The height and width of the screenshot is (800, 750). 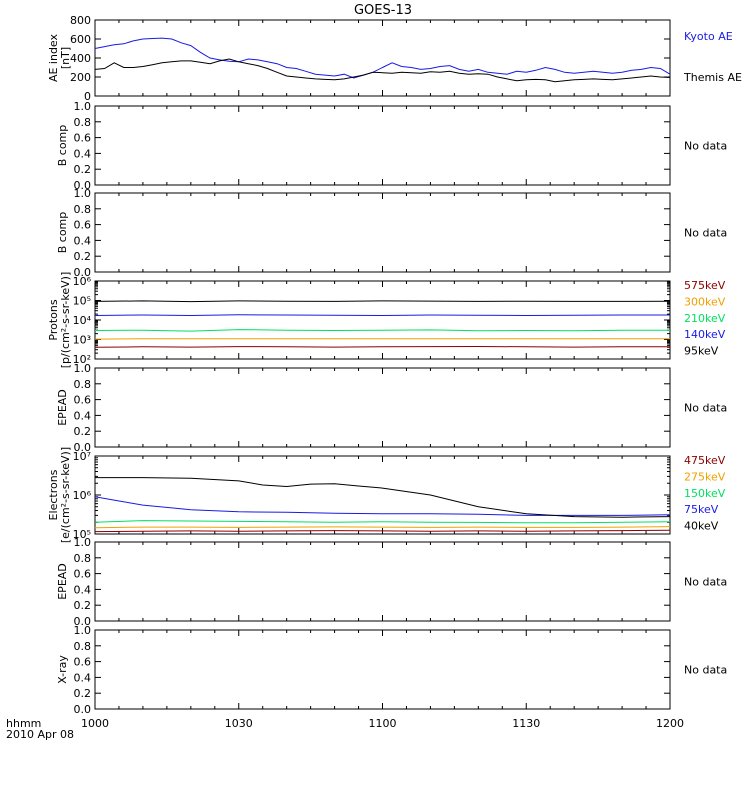 What do you see at coordinates (701, 351) in the screenshot?
I see `legend-95kev: 95keV` at bounding box center [701, 351].